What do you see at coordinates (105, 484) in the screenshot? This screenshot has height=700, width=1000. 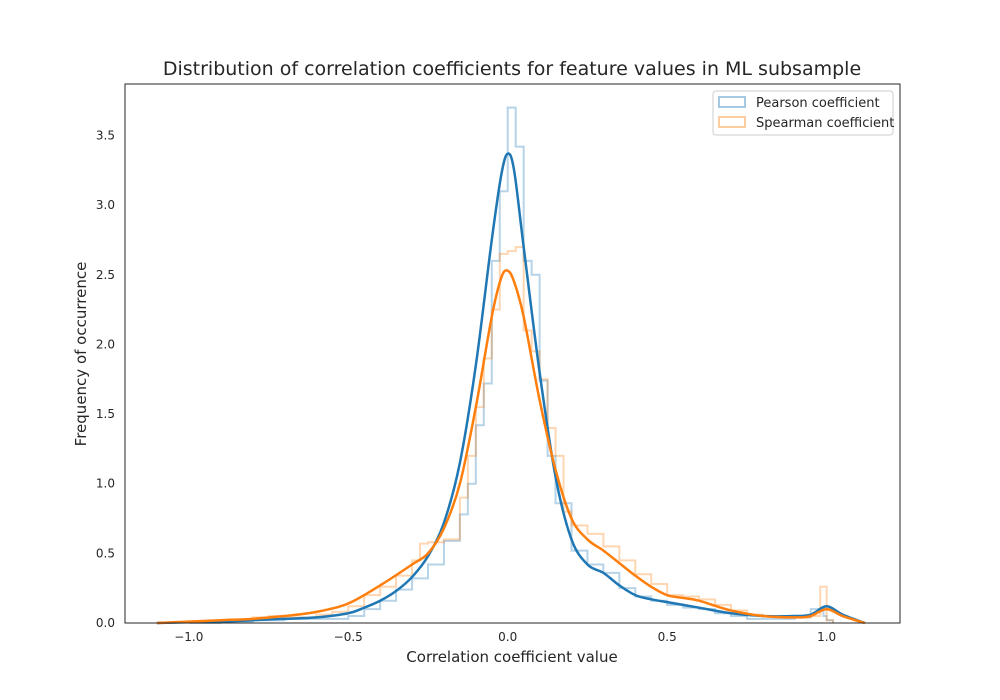 I see `y-tick-label: 1.0` at bounding box center [105, 484].